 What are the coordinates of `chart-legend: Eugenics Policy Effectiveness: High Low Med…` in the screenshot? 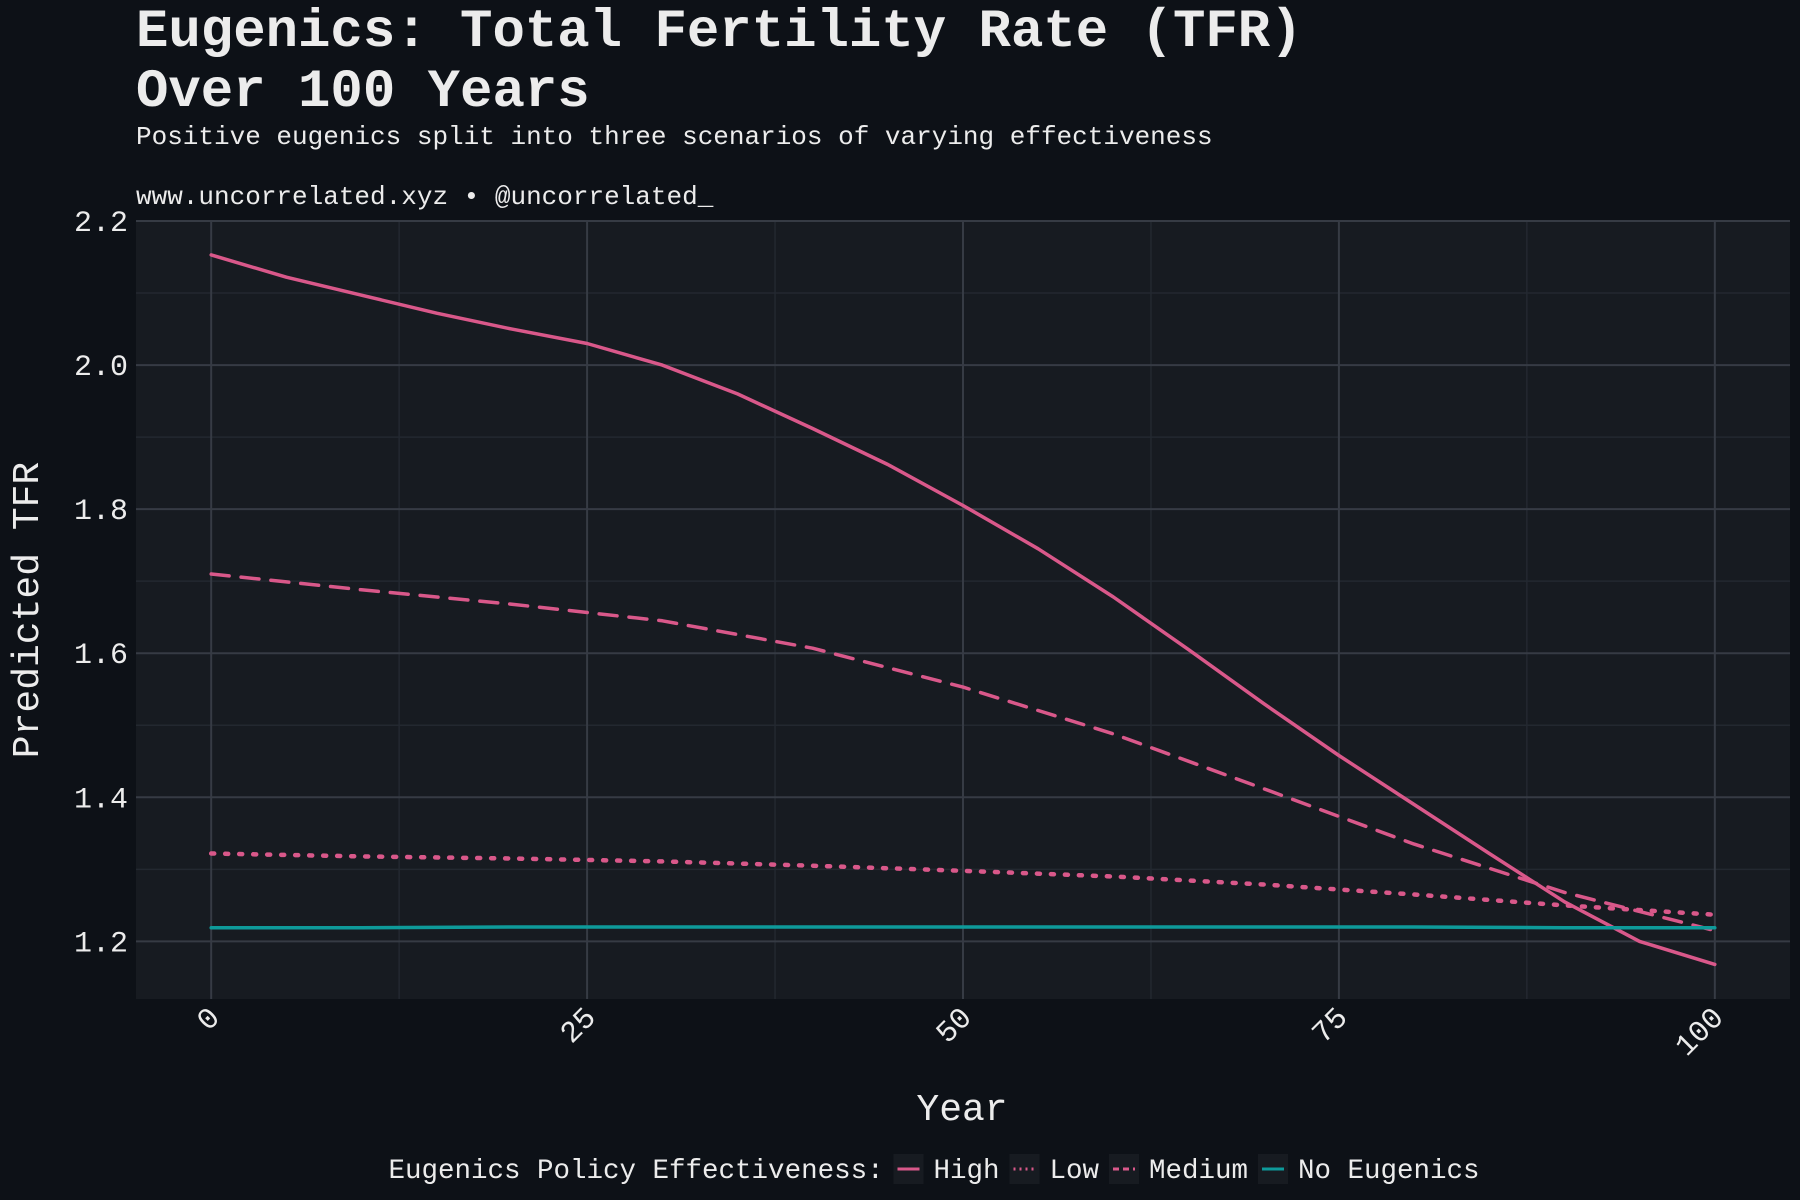 It's located at (934, 1170).